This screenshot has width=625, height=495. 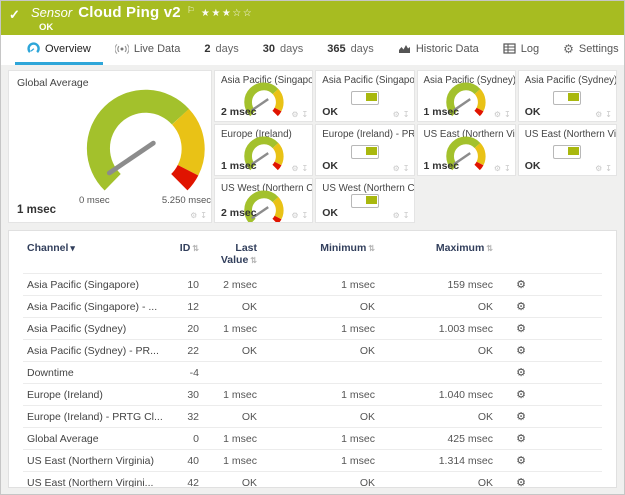 I want to click on column-header-actions, so click(x=521, y=253).